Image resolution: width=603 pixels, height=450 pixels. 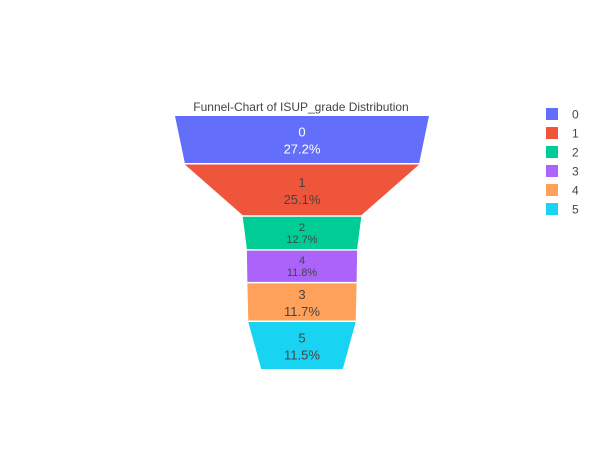 What do you see at coordinates (575, 191) in the screenshot?
I see `legend-label-4: 4` at bounding box center [575, 191].